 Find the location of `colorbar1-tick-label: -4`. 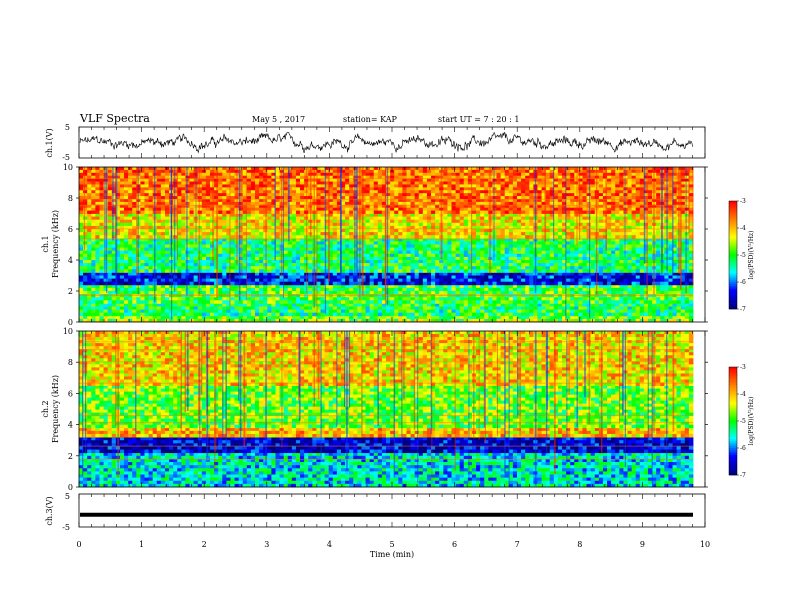

colorbar1-tick-label: -4 is located at coordinates (743, 228).